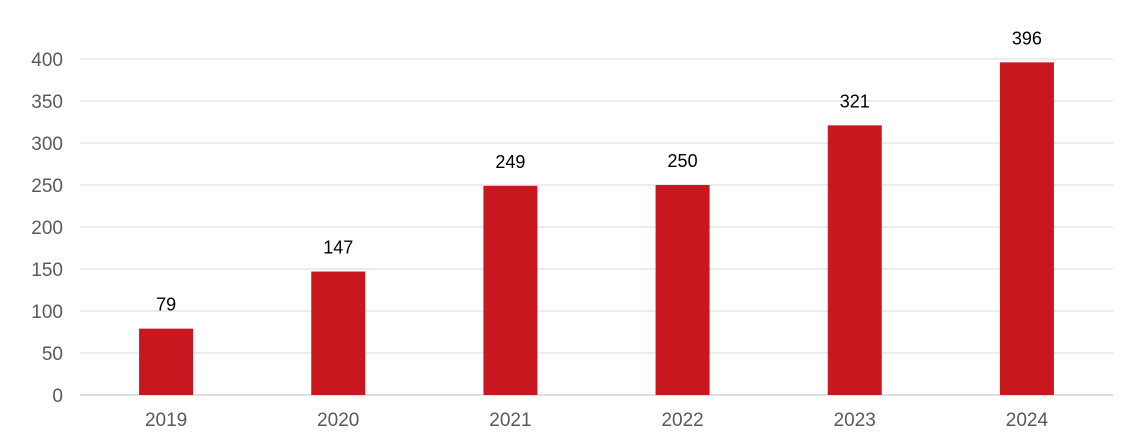 This screenshot has height=445, width=1131. What do you see at coordinates (510, 290) in the screenshot?
I see `bar-2021` at bounding box center [510, 290].